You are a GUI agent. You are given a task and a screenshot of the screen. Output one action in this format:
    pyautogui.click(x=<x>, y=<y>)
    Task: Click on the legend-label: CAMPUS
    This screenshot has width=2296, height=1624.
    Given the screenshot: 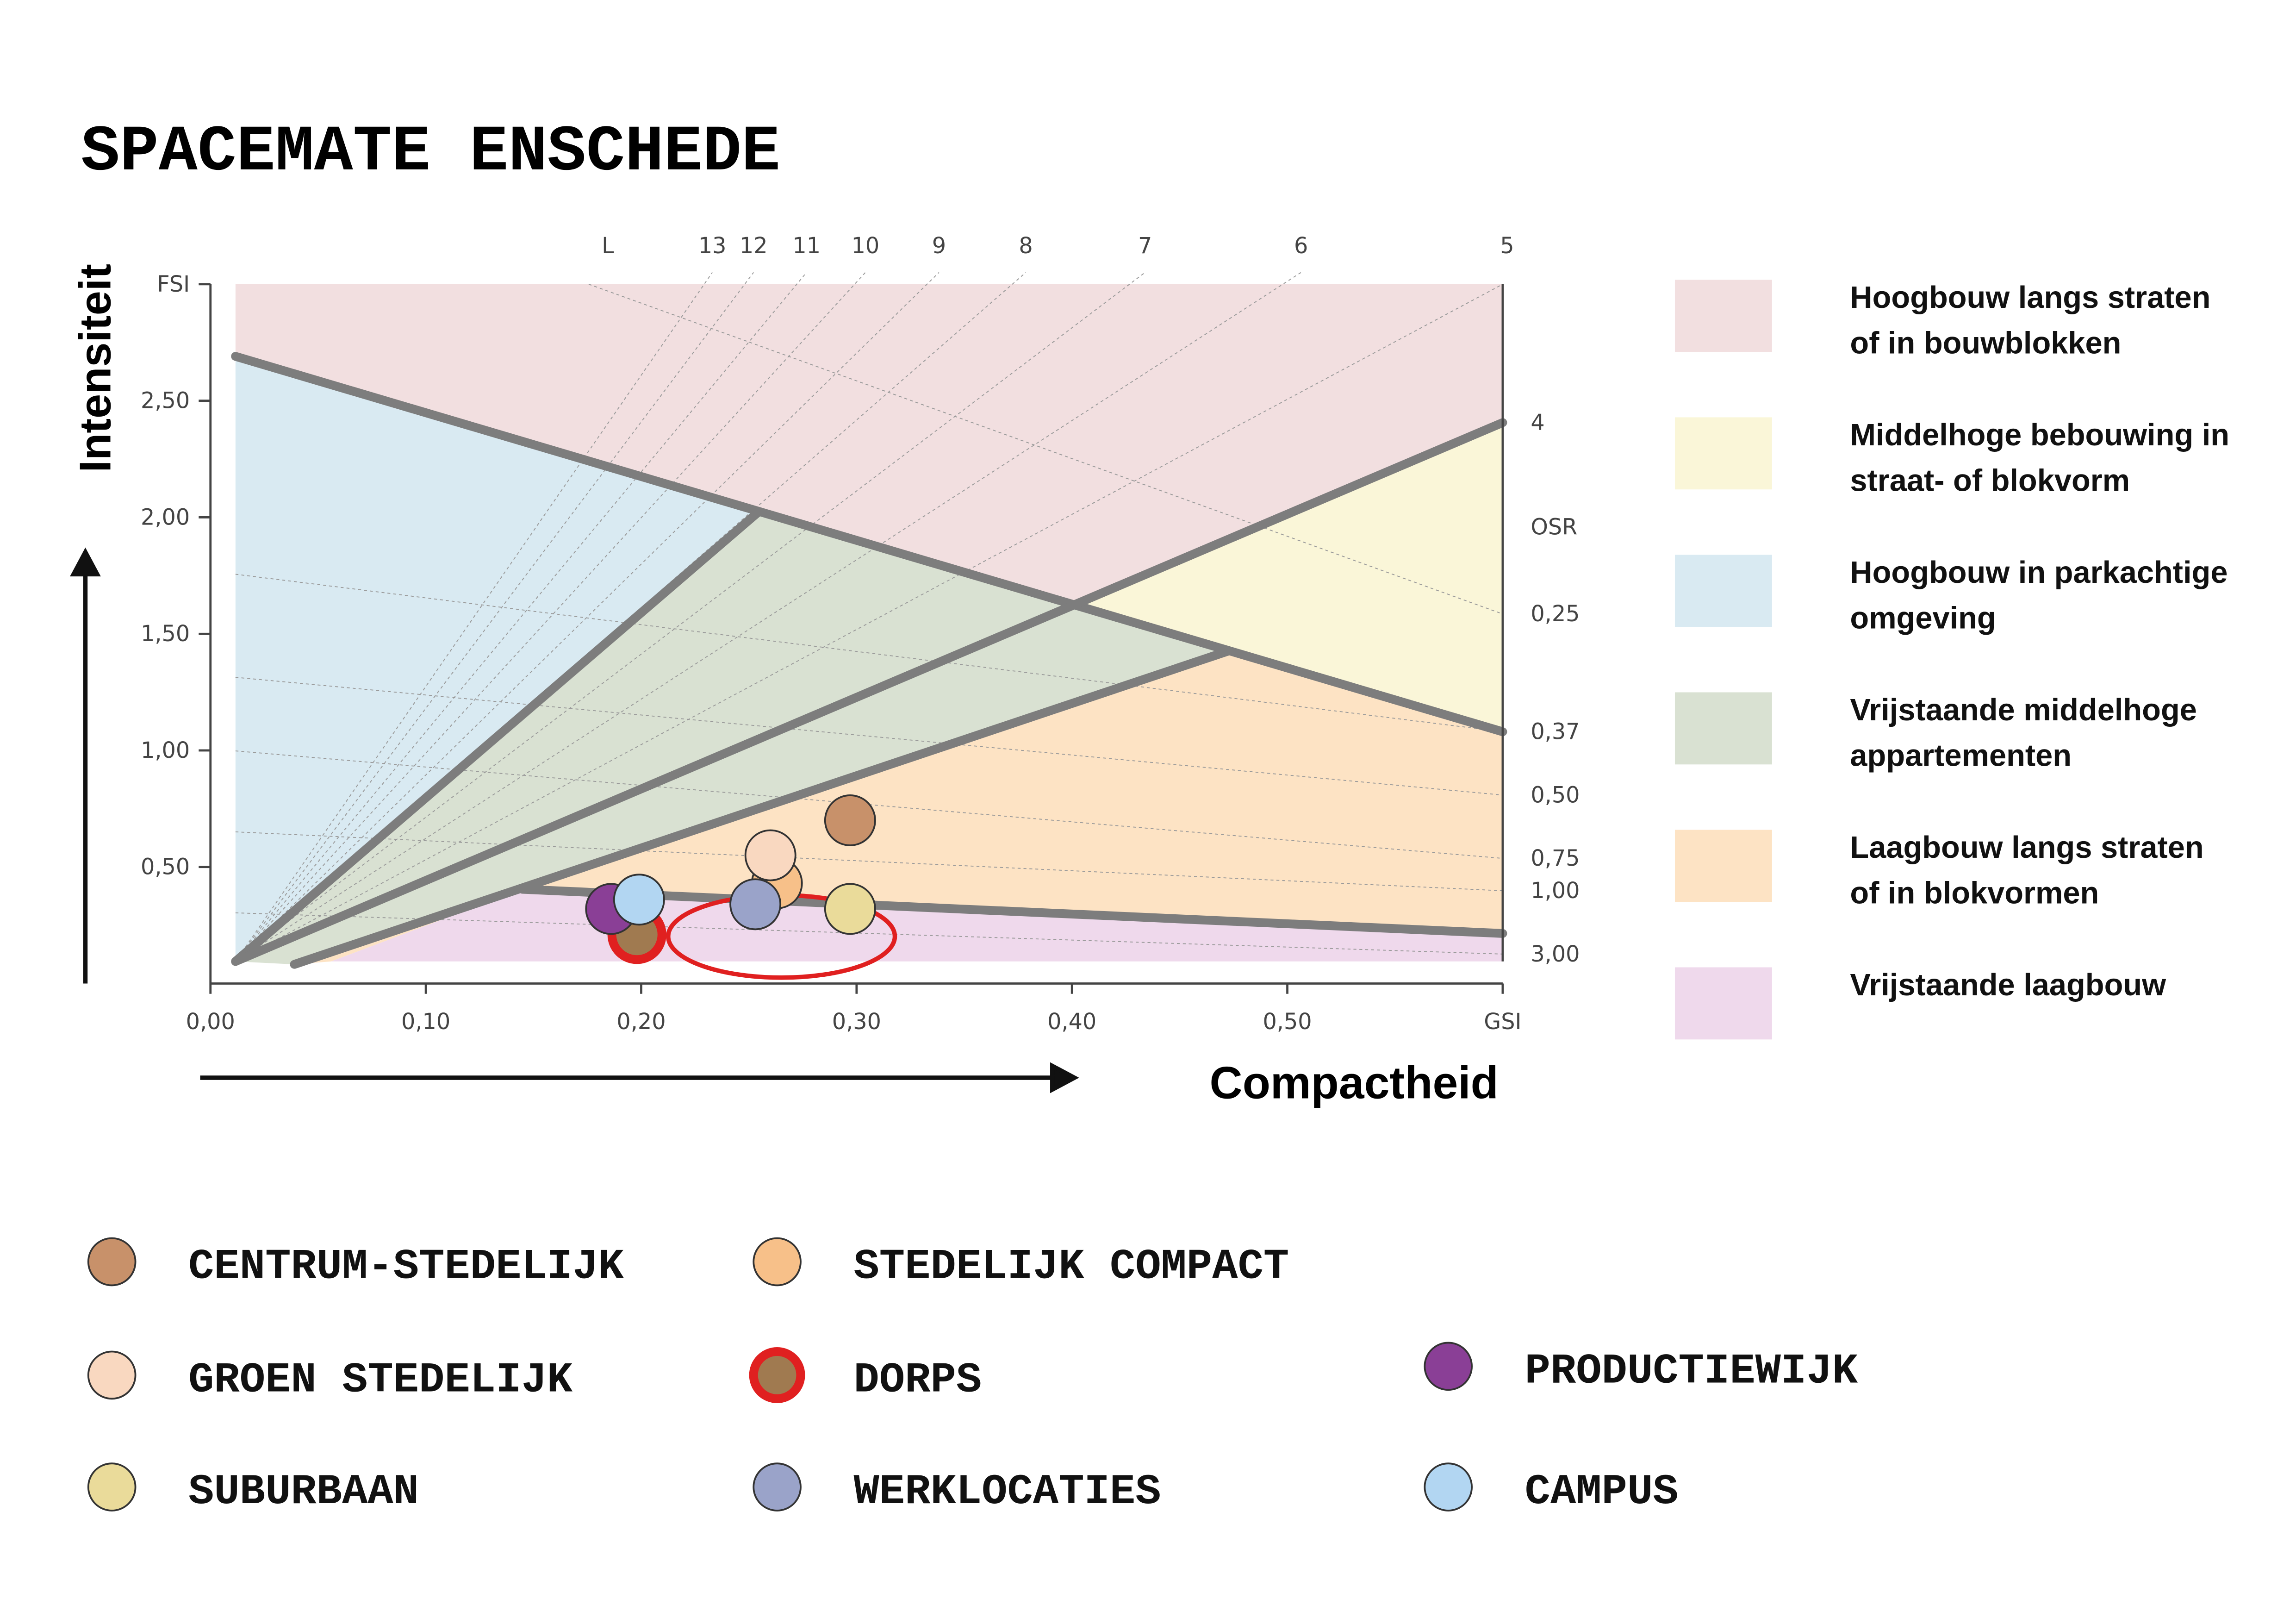 What is the action you would take?
    pyautogui.click(x=1602, y=1492)
    